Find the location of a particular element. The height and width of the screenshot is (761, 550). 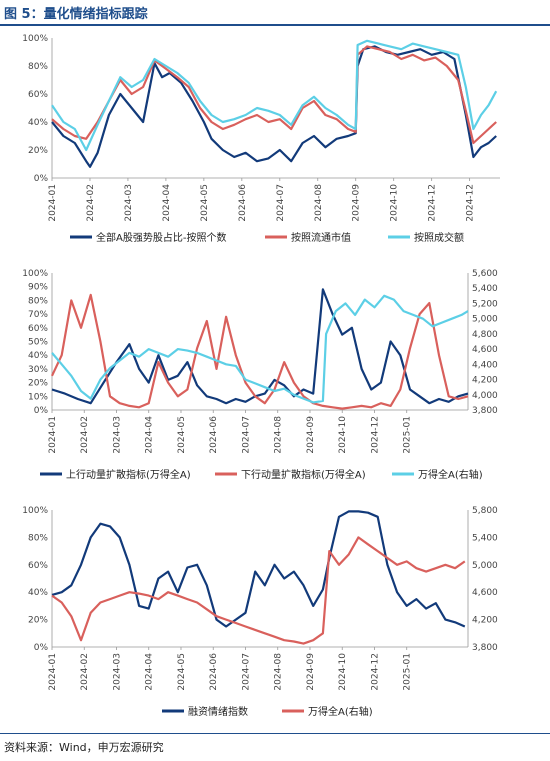

y-tick-label: 90% is located at coordinates (38, 288).